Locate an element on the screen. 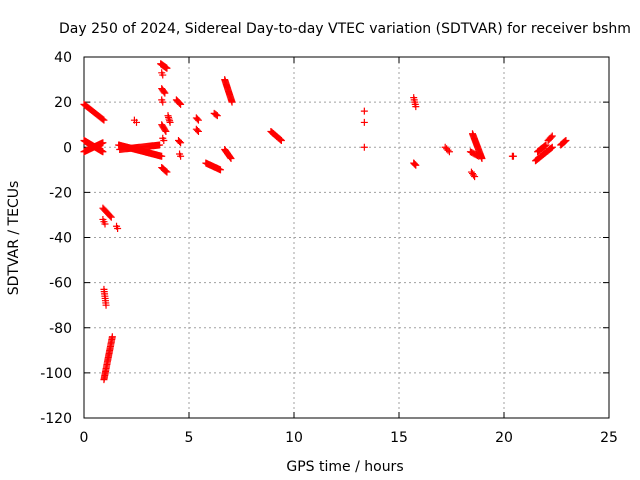 Image resolution: width=640 pixels, height=480 pixels. y-tick-label: -40 is located at coordinates (60, 239).